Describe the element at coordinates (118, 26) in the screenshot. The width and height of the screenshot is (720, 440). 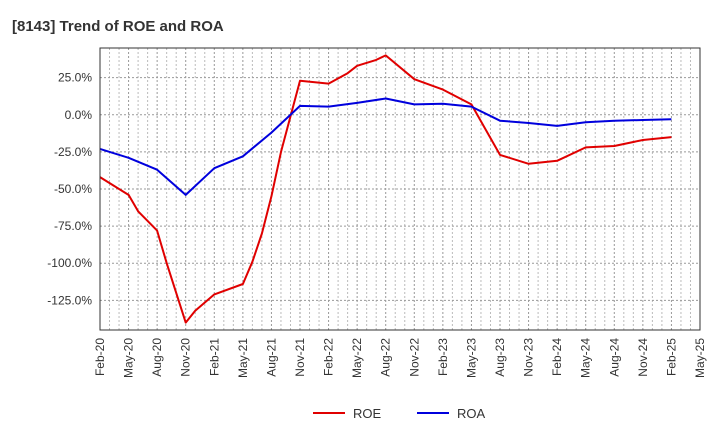
I see `chart-title: [8143] Trend of ROE and ROA` at that location.